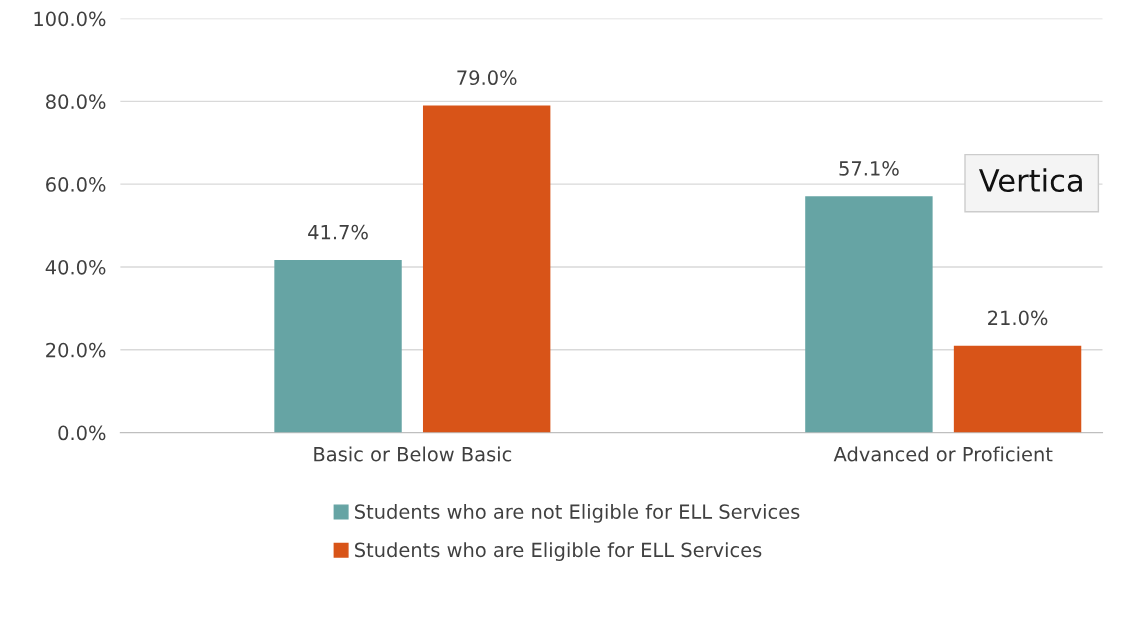 This screenshot has height=618, width=1125. What do you see at coordinates (558, 552) in the screenshot?
I see `legend-label: Students who are Eligible for ELL Services` at bounding box center [558, 552].